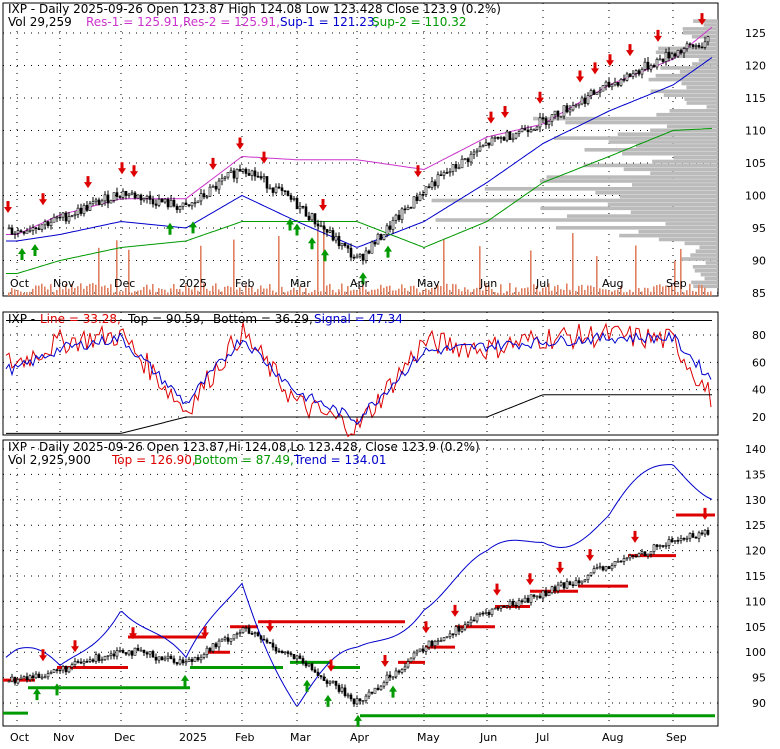 The width and height of the screenshot is (780, 749). Describe the element at coordinates (307, 685) in the screenshot. I see `trend-up-arrow` at that location.